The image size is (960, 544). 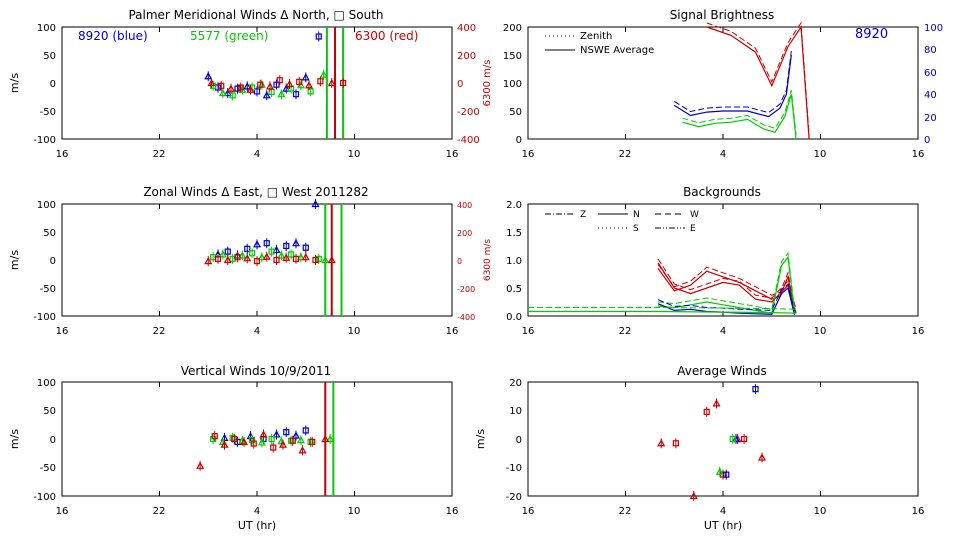 What do you see at coordinates (583, 215) in the screenshot?
I see `legend-label: Z` at bounding box center [583, 215].